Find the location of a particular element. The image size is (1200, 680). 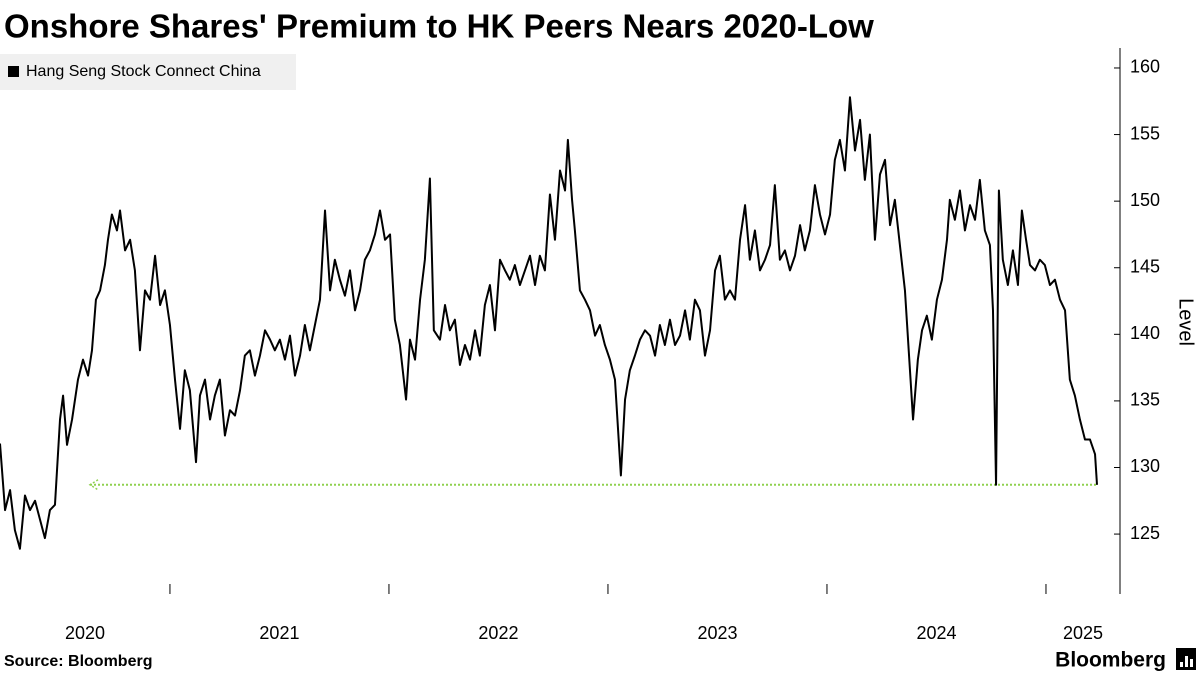

y-tick-label: 125 is located at coordinates (1145, 533).